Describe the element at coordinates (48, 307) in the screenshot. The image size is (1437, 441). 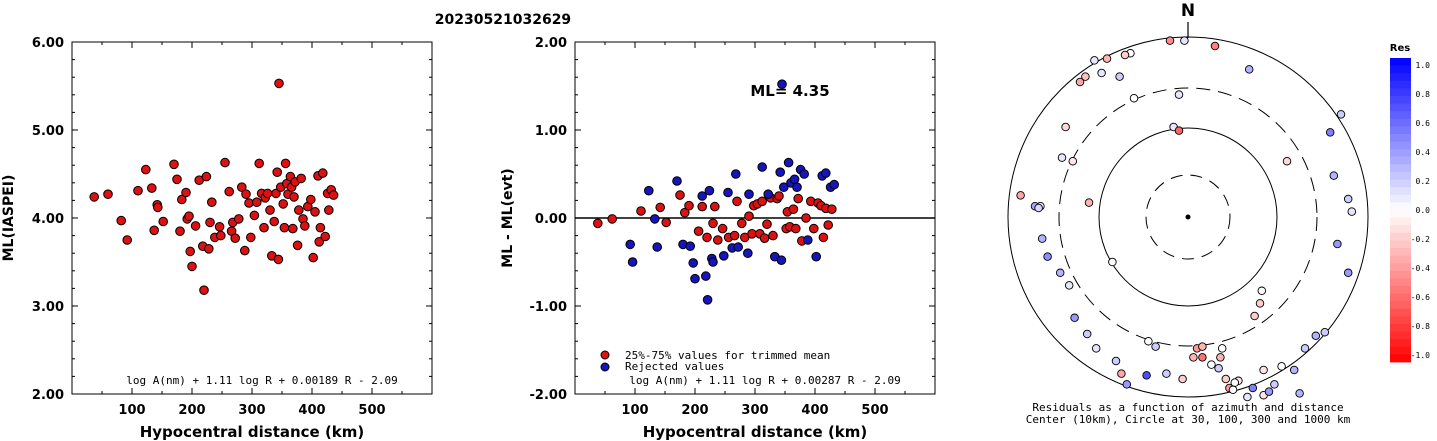
I see `y-tick-label: 3.00` at that location.